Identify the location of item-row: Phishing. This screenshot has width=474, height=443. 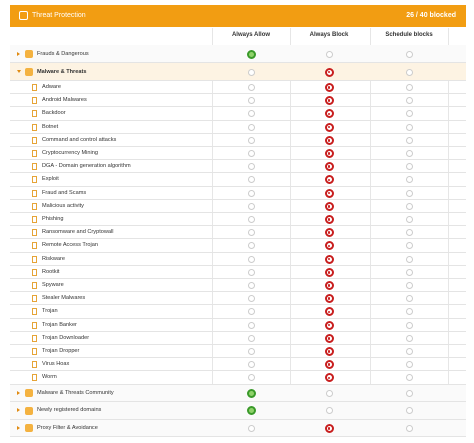
(238, 220).